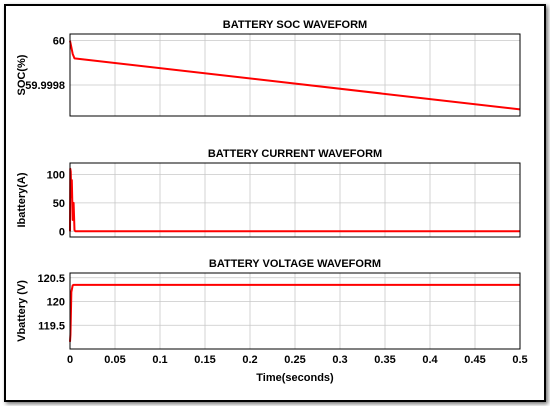  I want to click on chart-1-ytick-label: 59.9998, so click(45, 86).